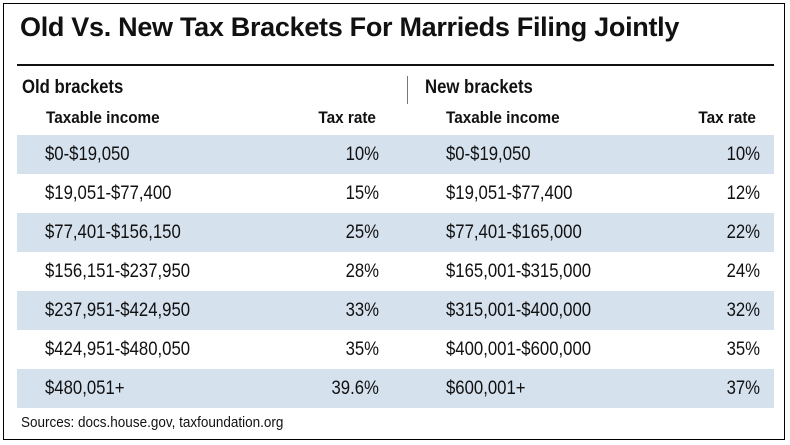 Image resolution: width=790 pixels, height=445 pixels. I want to click on old-rate-cell: 39.6%, so click(355, 388).